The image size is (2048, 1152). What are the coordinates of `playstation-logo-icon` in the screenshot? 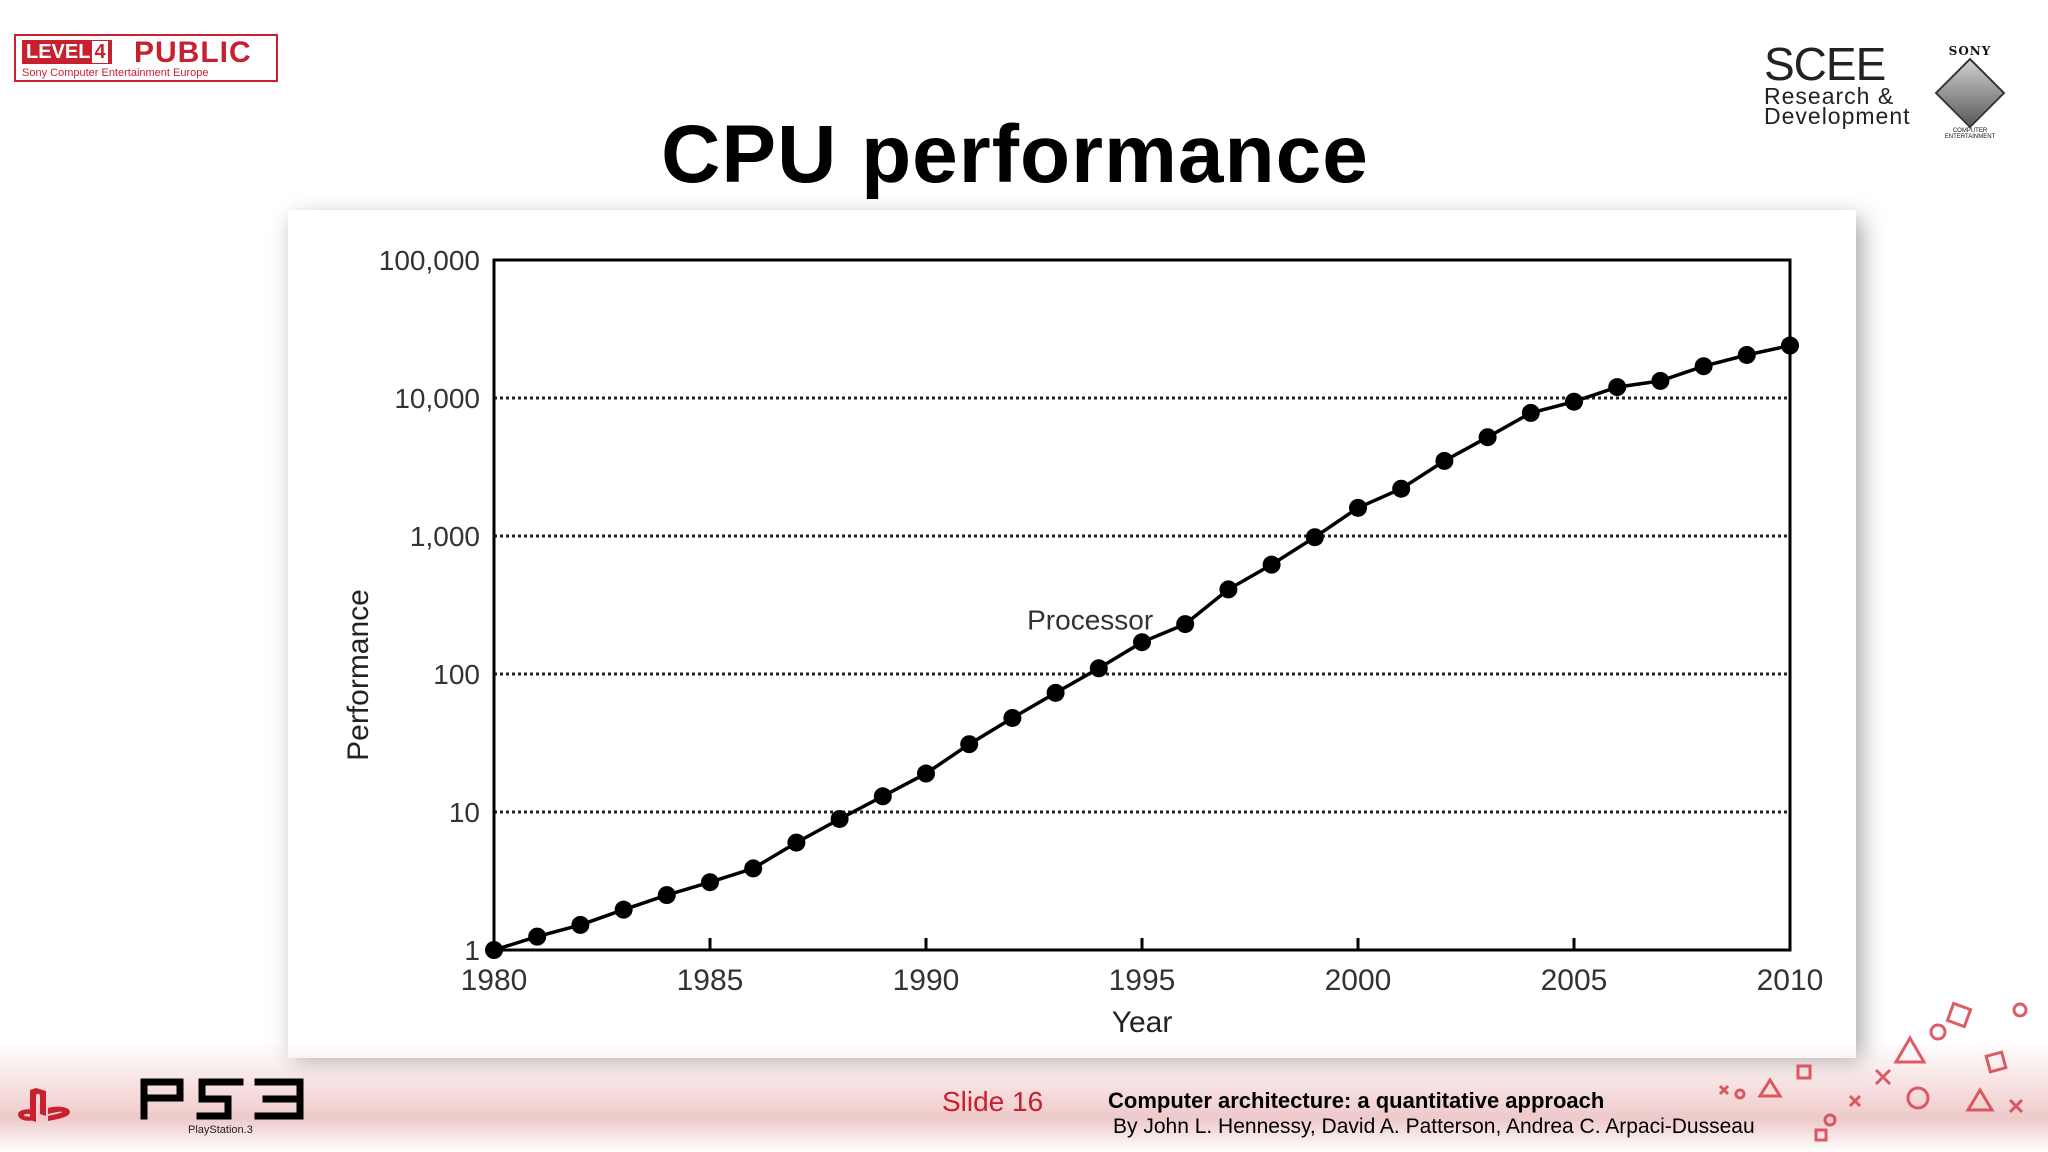 It's located at (44, 1105).